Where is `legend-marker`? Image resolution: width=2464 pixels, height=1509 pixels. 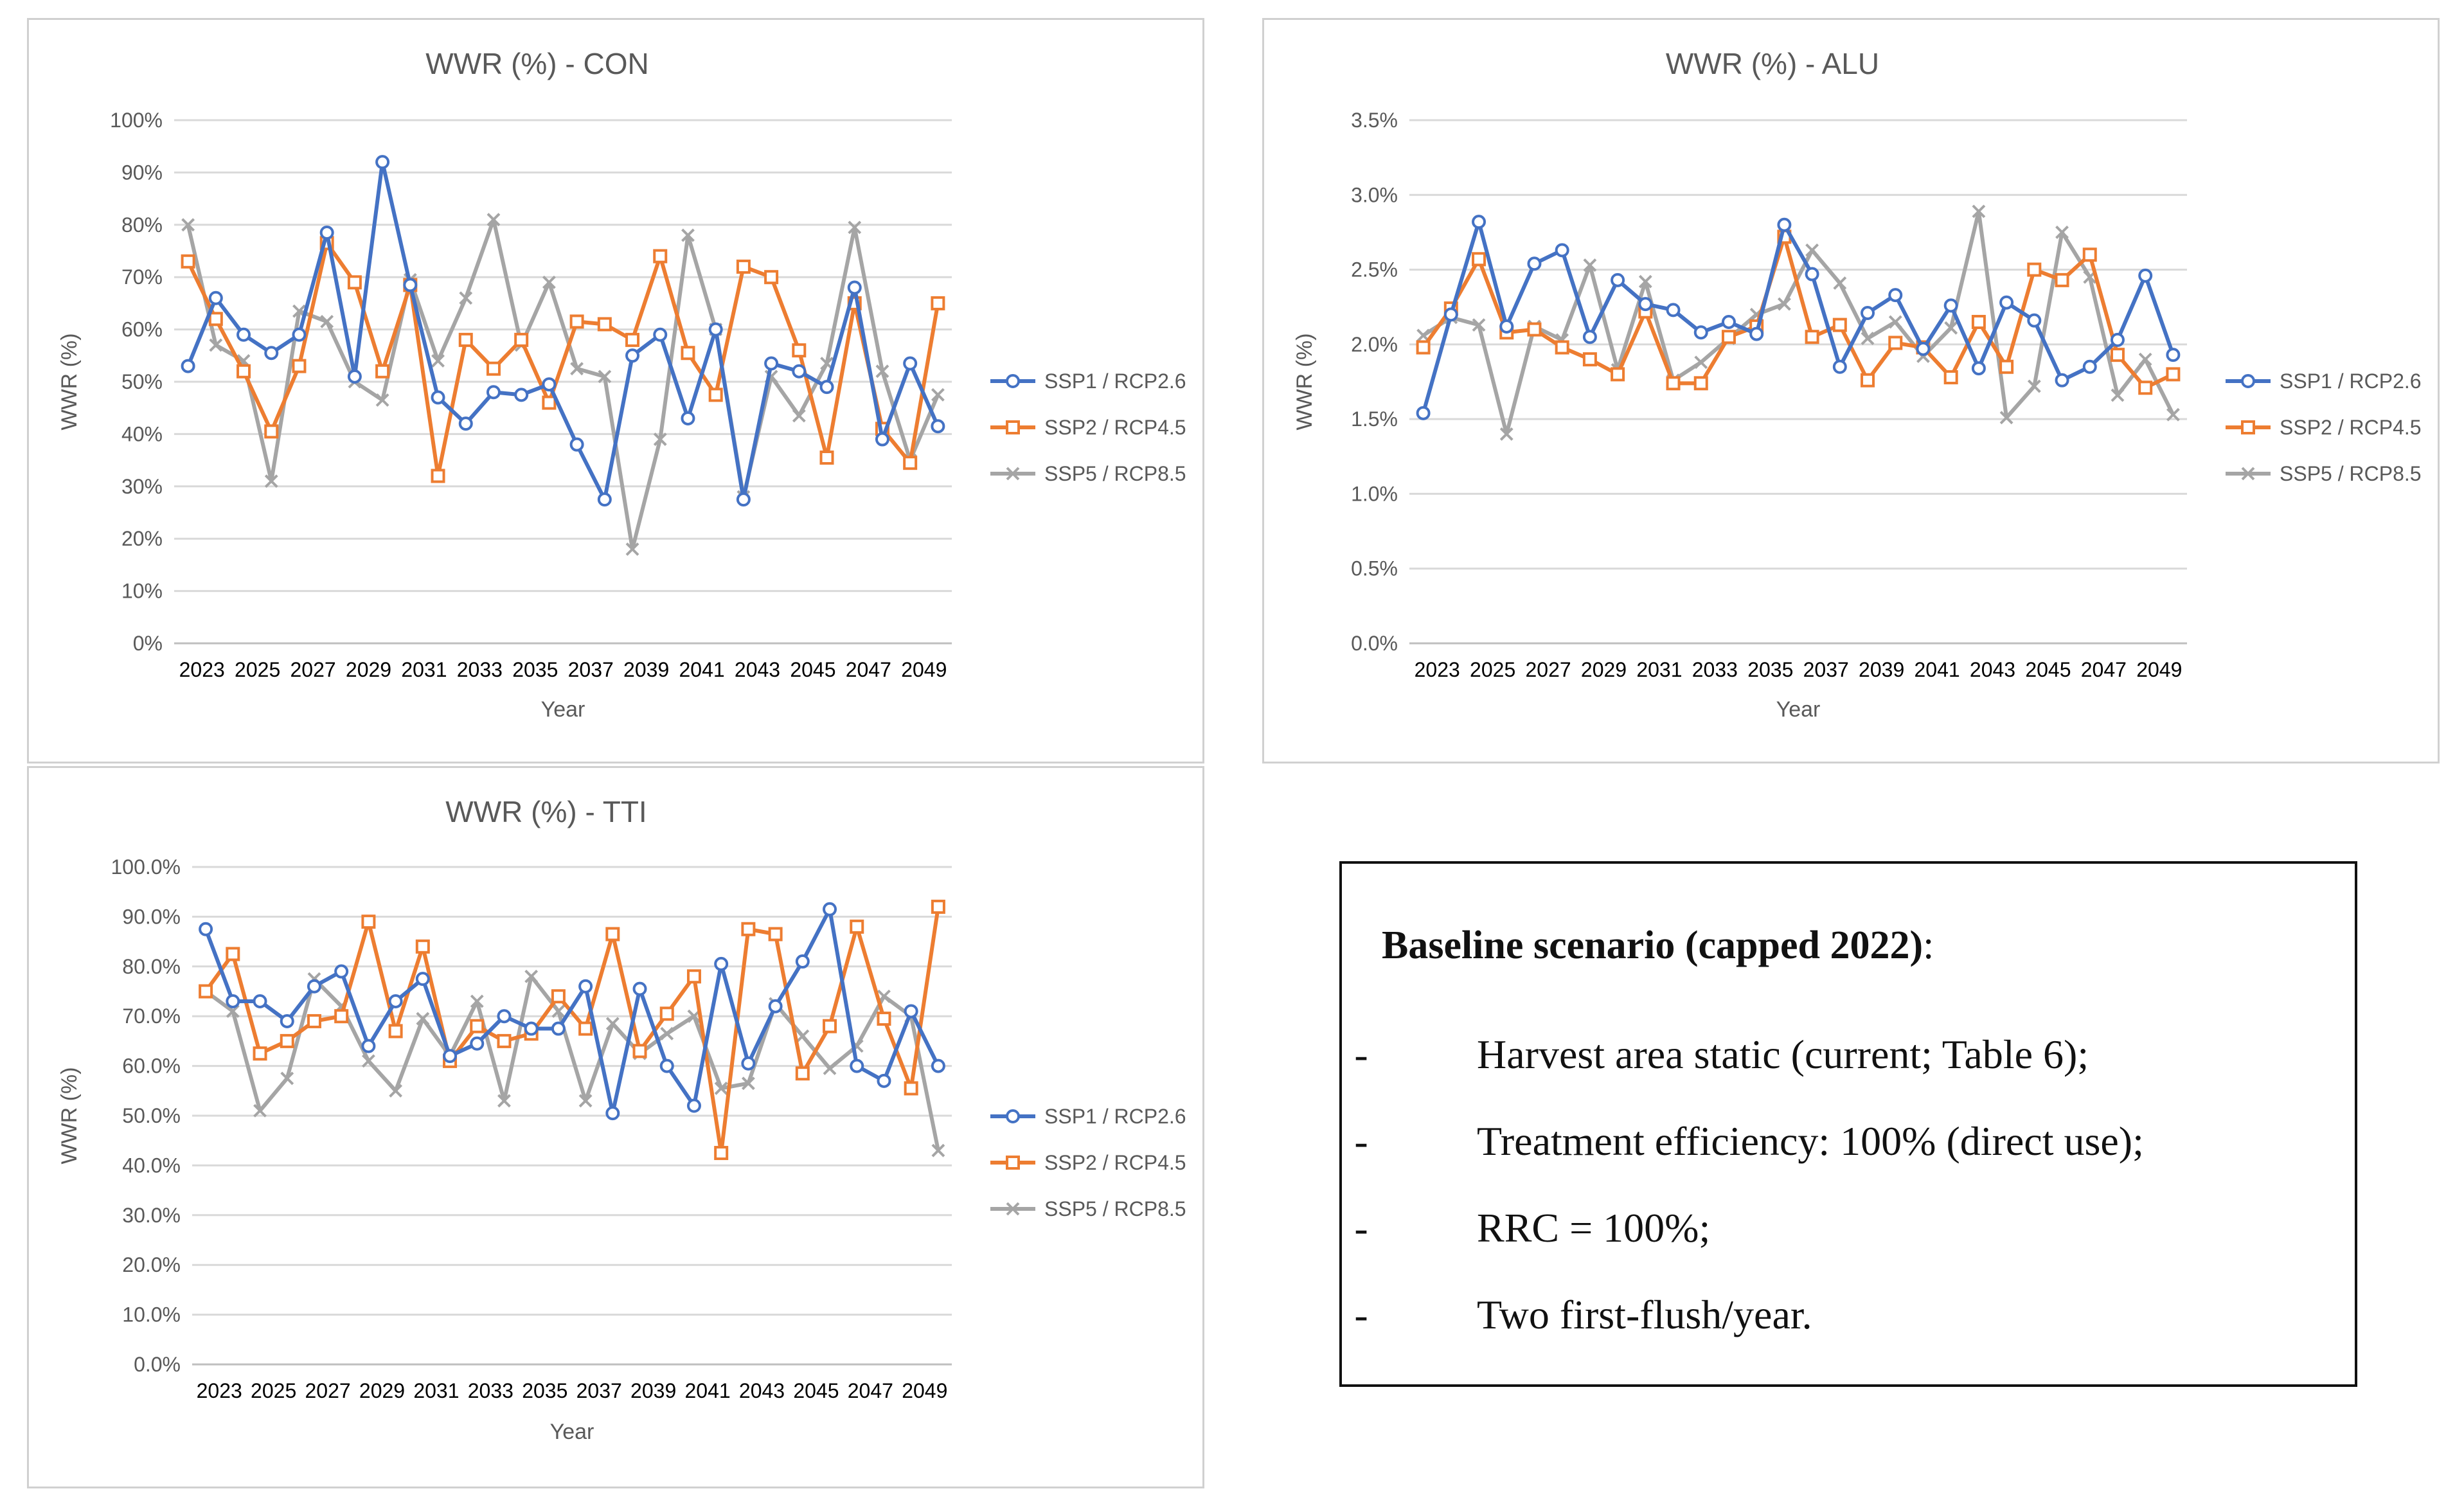
legend-marker is located at coordinates (1013, 1116).